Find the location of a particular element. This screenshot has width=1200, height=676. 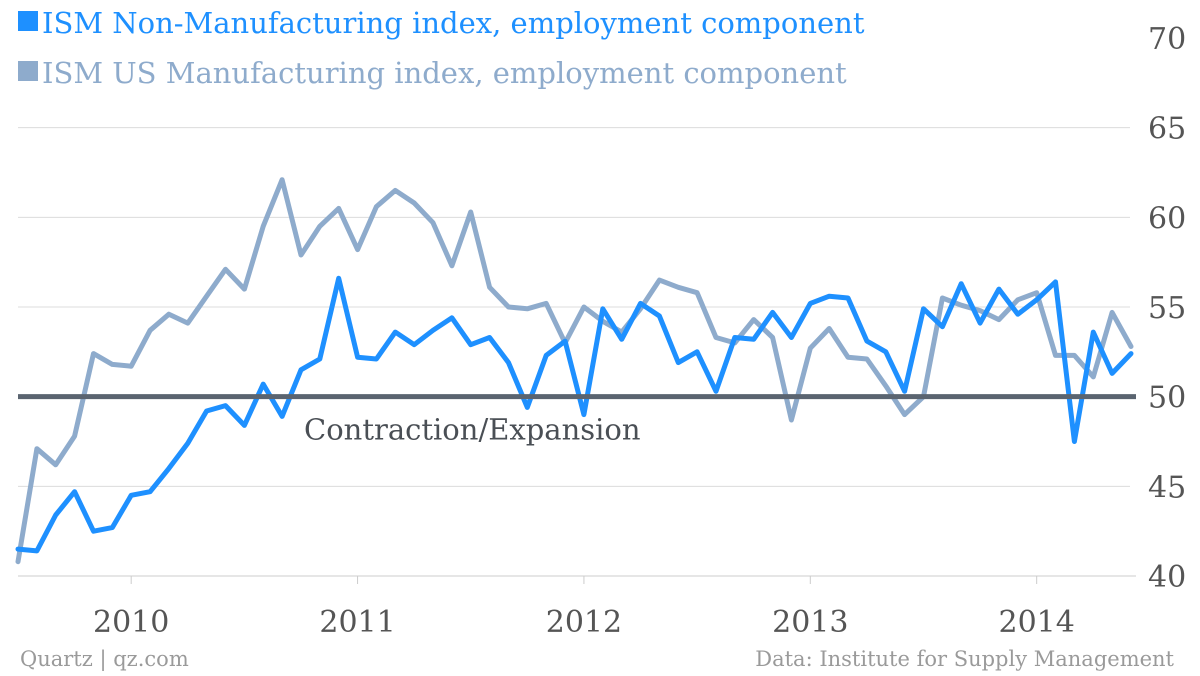

x-tick-label-2011: 2011 is located at coordinates (357, 622).